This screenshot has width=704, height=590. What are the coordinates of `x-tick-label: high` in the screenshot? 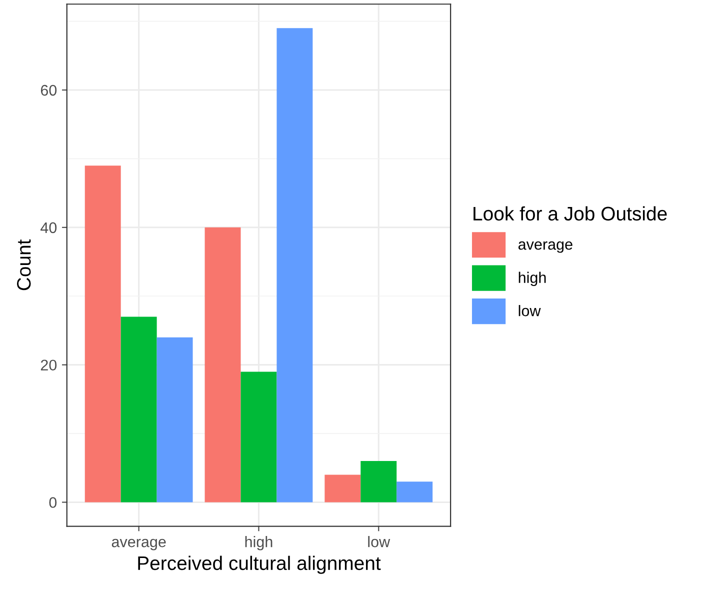 It's located at (258, 543).